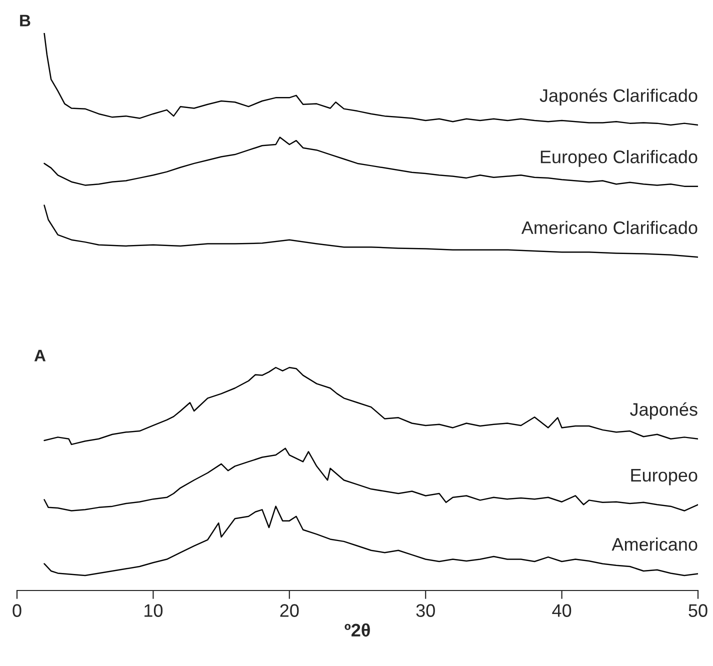 This screenshot has width=713, height=666. I want to click on series-label: Americano, so click(655, 544).